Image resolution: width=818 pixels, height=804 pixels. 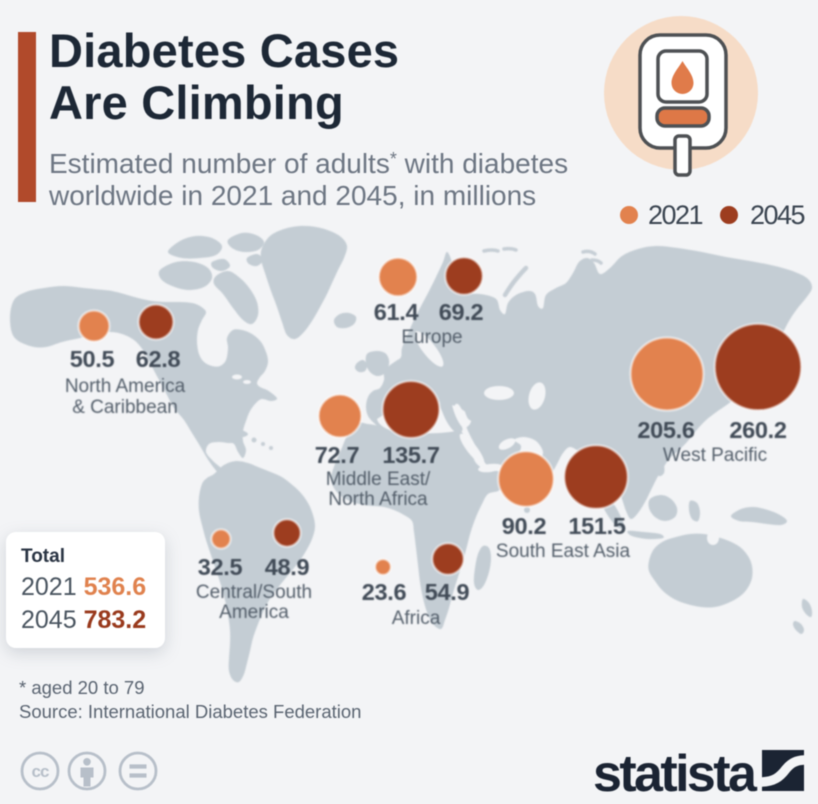 I want to click on svg-text: Middle East/, so click(x=378, y=479).